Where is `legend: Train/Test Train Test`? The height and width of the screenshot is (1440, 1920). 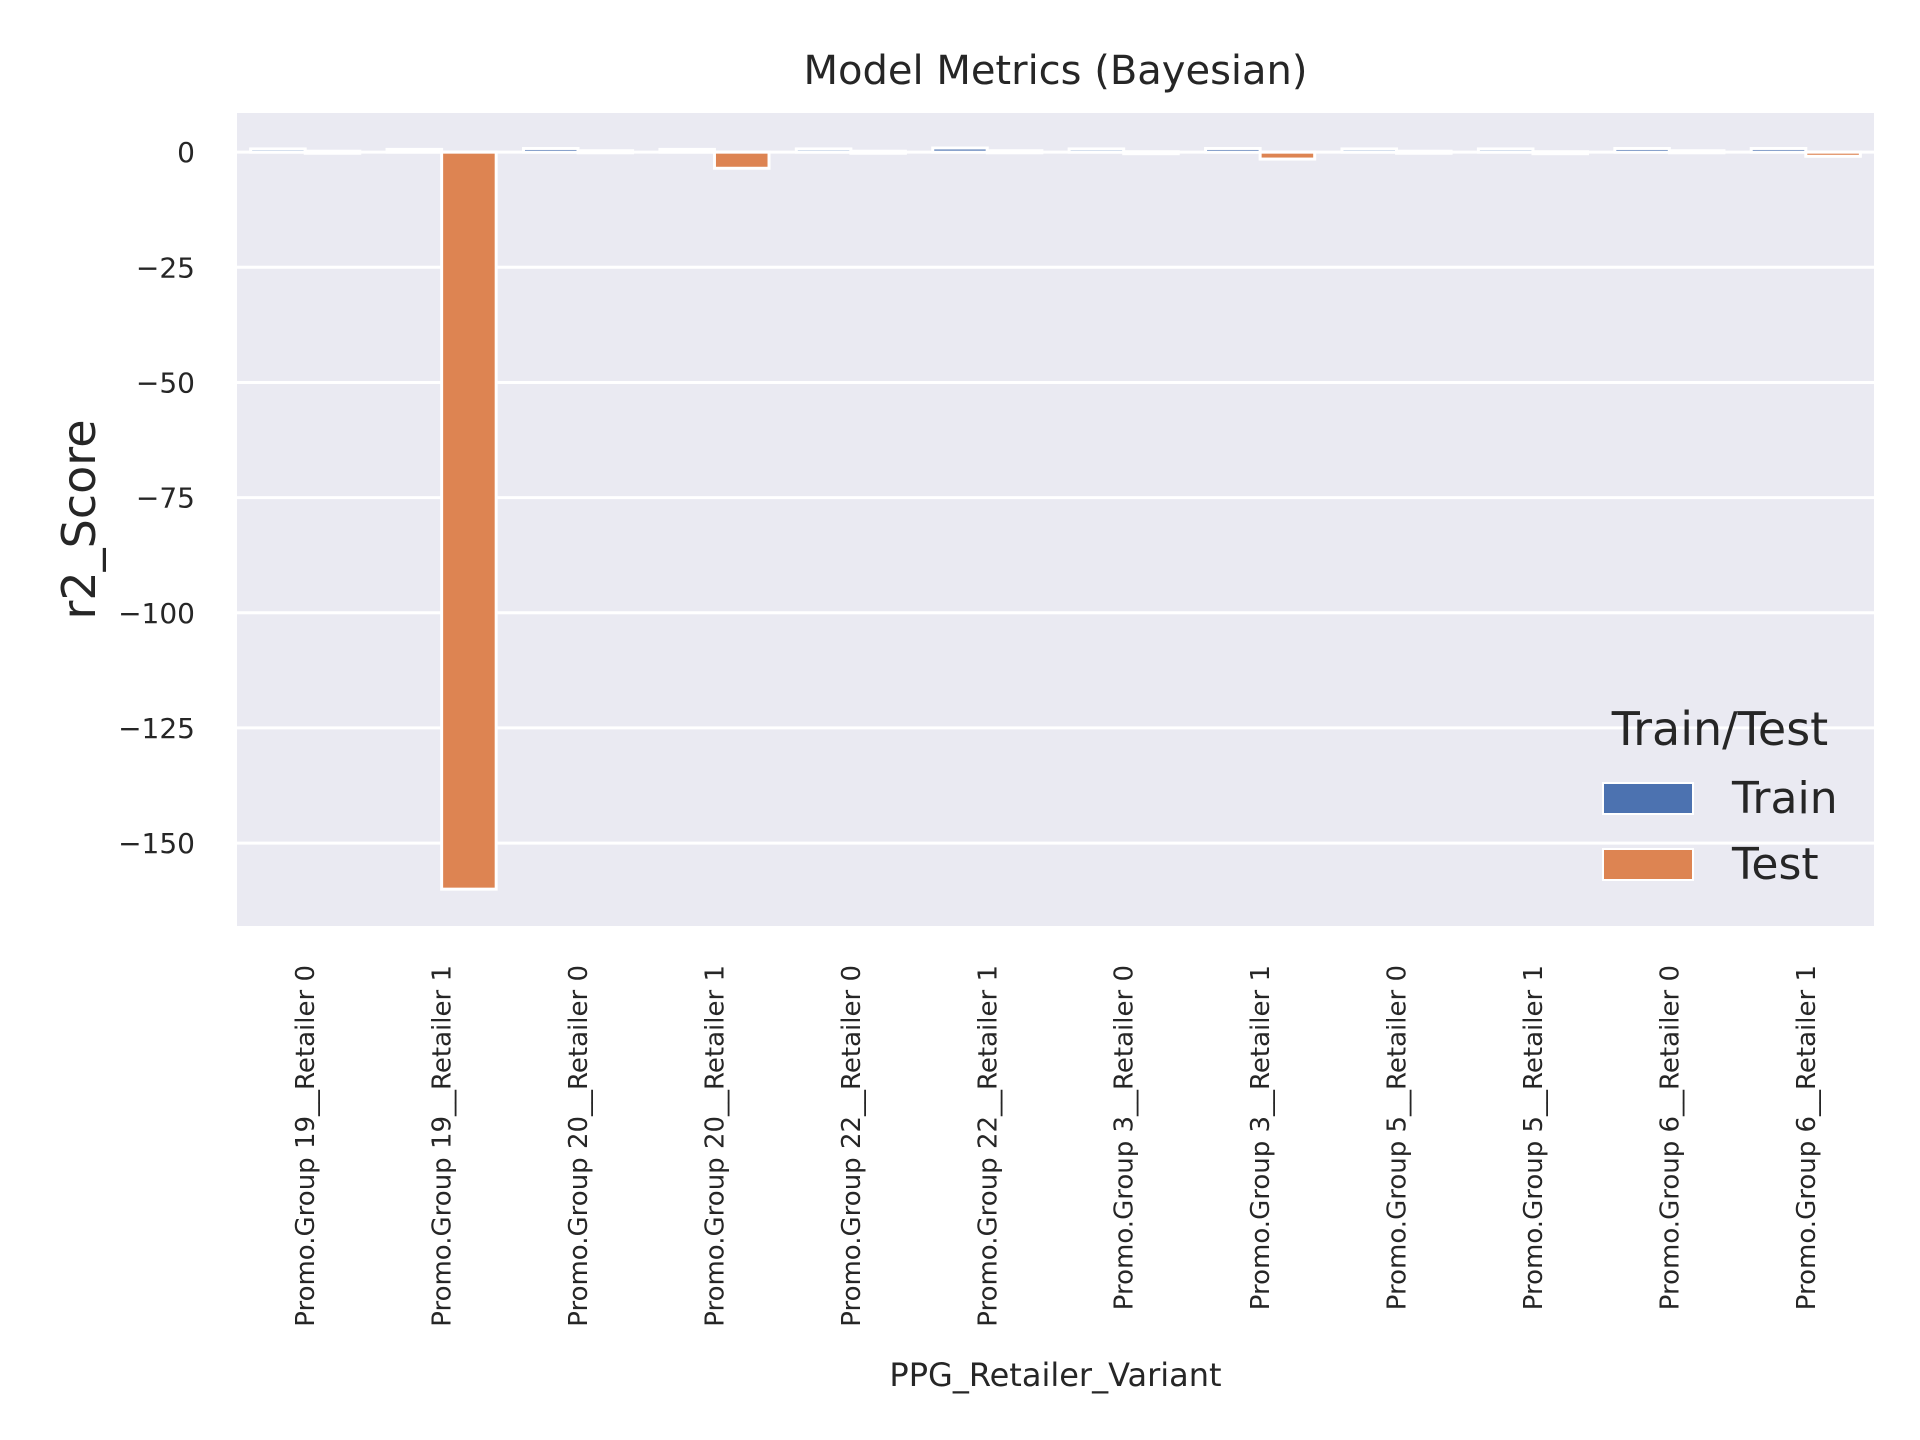 legend: Train/Test Train Test is located at coordinates (1720, 796).